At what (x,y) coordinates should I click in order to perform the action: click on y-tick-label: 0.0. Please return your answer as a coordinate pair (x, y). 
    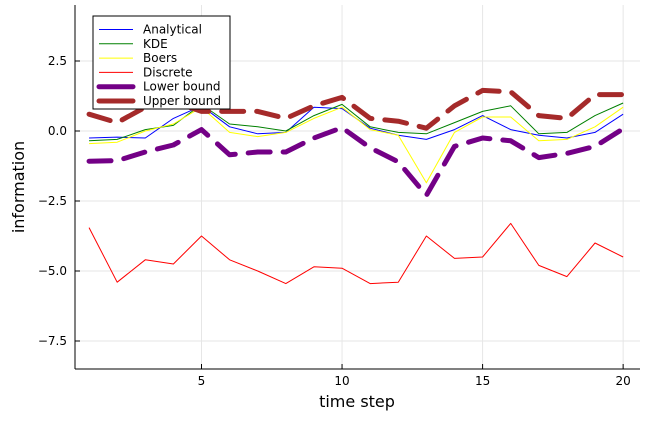
    Looking at the image, I should click on (57, 131).